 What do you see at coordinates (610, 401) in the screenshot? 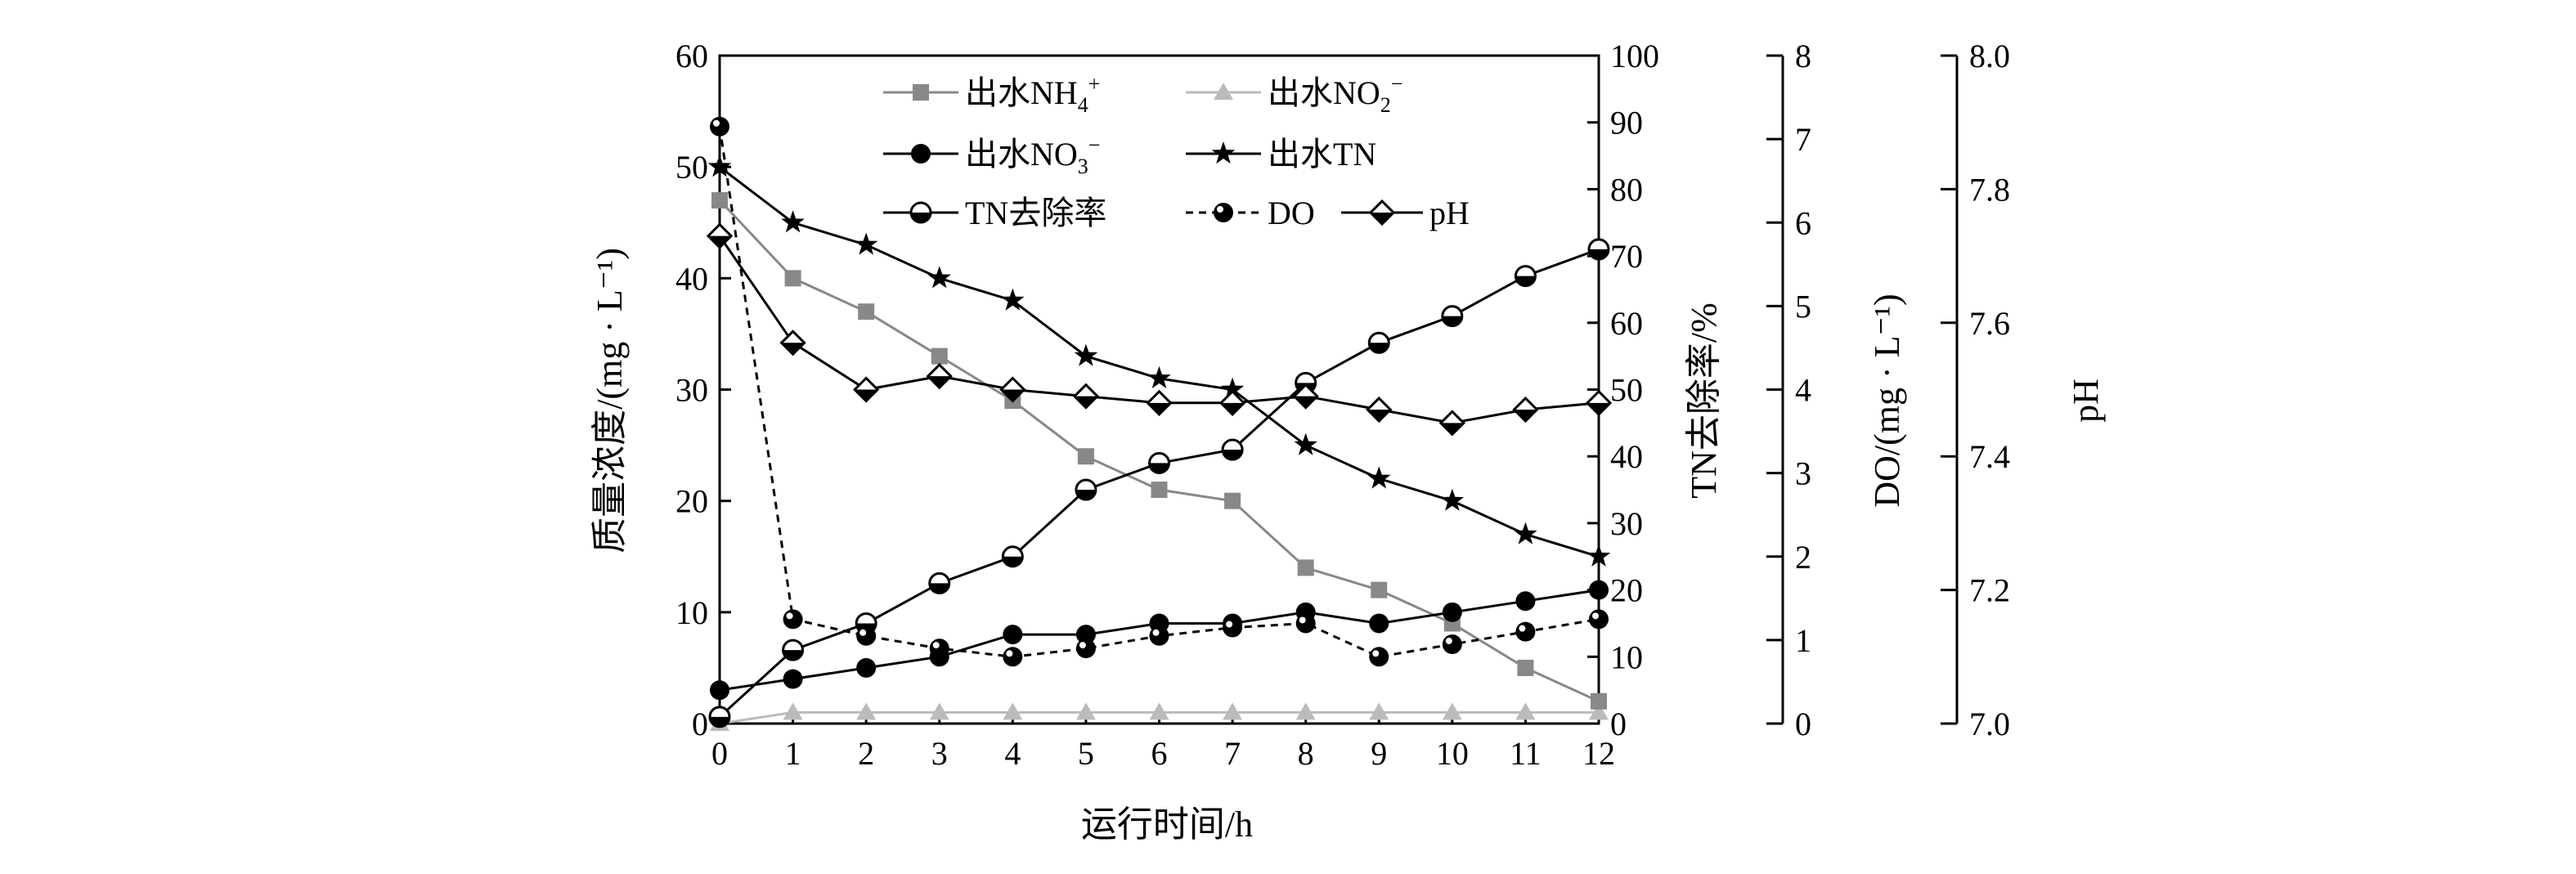
I see `left-axis-title: 质量浓度/(mg · L⁻¹)` at bounding box center [610, 401].